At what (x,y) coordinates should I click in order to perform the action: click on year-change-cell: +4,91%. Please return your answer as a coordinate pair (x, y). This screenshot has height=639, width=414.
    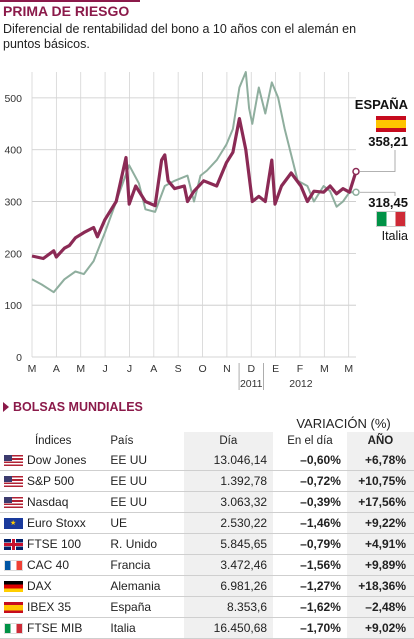
    Looking at the image, I should click on (380, 544).